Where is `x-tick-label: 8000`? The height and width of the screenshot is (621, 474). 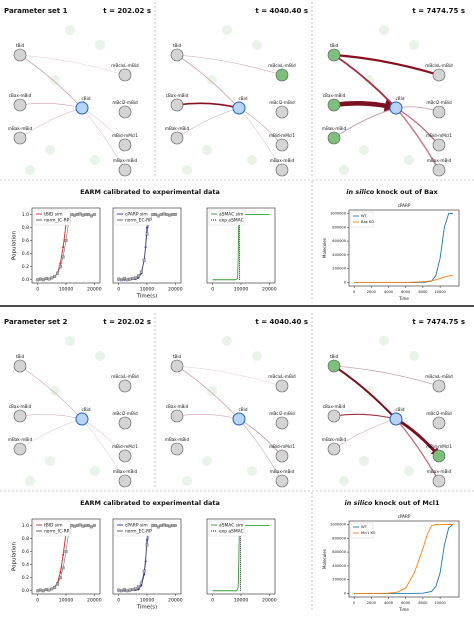
x-tick-label: 8000 is located at coordinates (423, 292).